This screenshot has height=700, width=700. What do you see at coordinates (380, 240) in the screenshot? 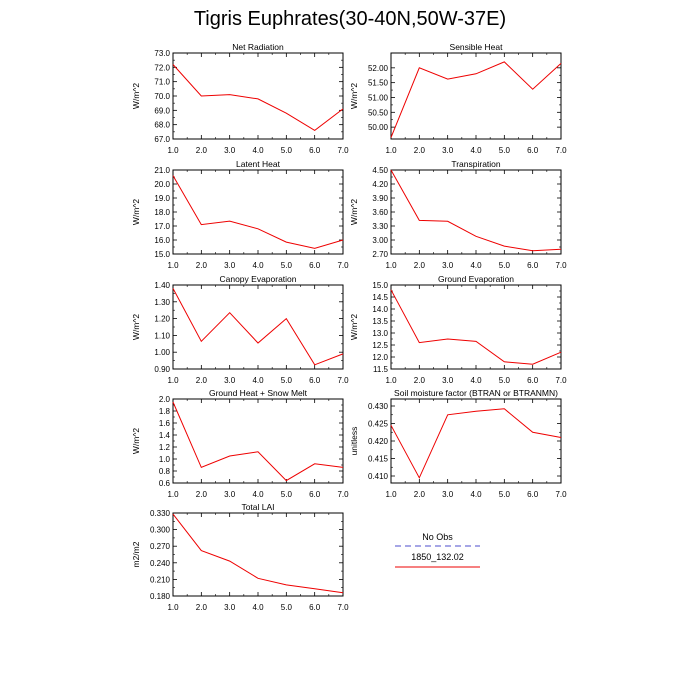
I see `y-tick-label: 3.00` at bounding box center [380, 240].